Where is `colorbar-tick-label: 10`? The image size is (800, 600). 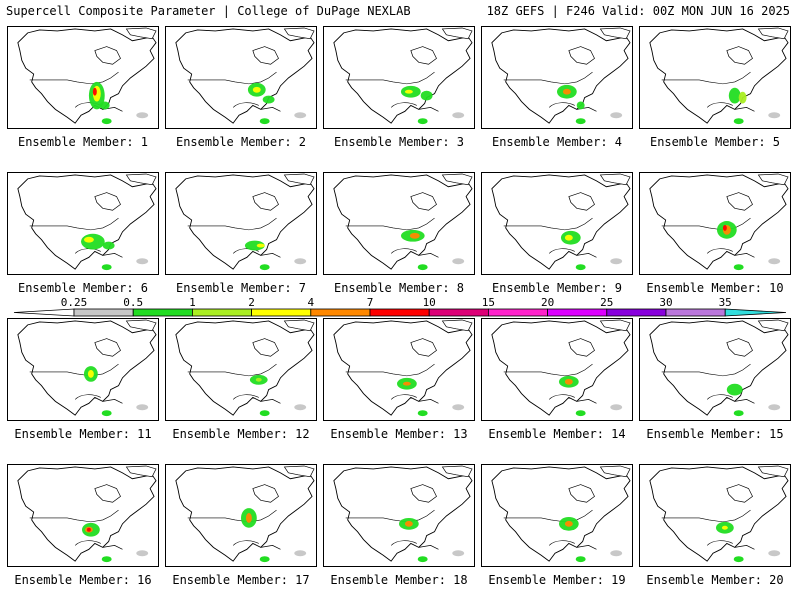
colorbar-tick-label: 10 is located at coordinates (429, 302).